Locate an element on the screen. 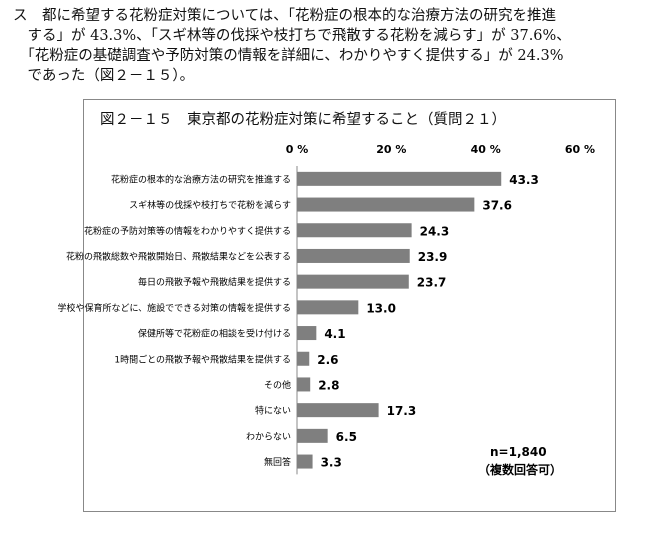 The width and height of the screenshot is (670, 535). value-label: 23.7 is located at coordinates (432, 283).